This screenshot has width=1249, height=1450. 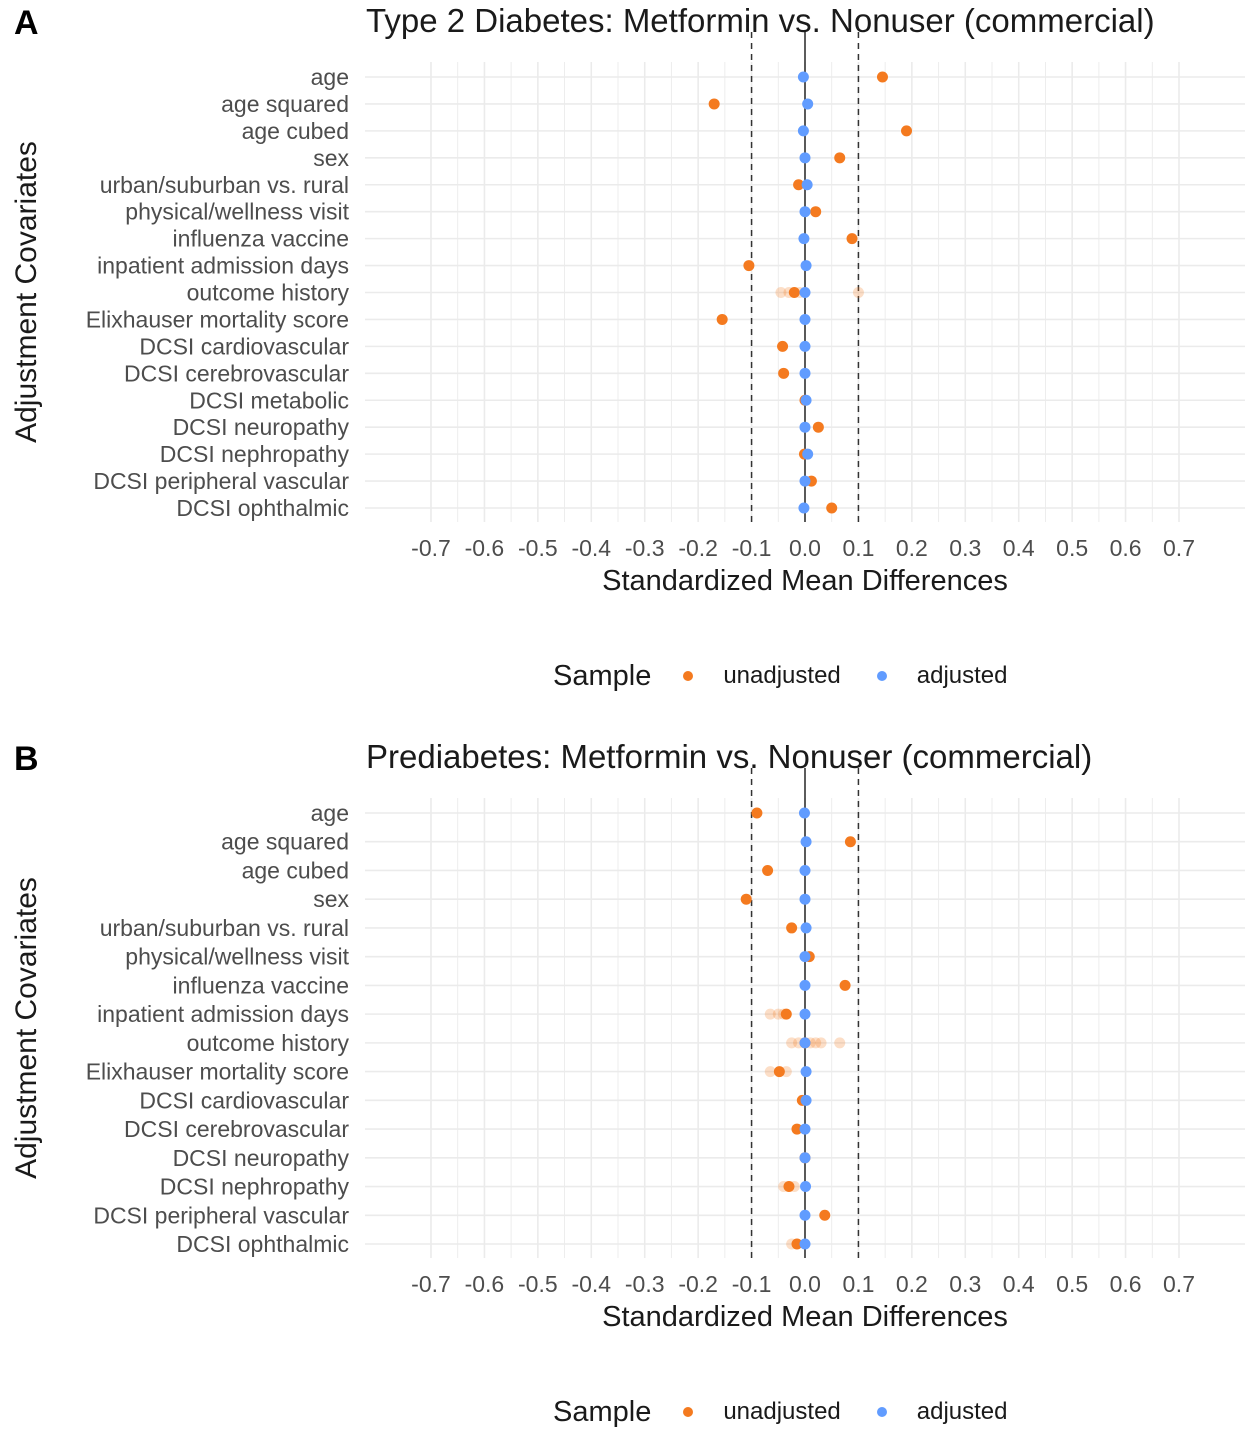 What do you see at coordinates (221, 1215) in the screenshot?
I see `y-tick-label-dcsi-peripheral-vascular: DCSI peripheral vascular` at bounding box center [221, 1215].